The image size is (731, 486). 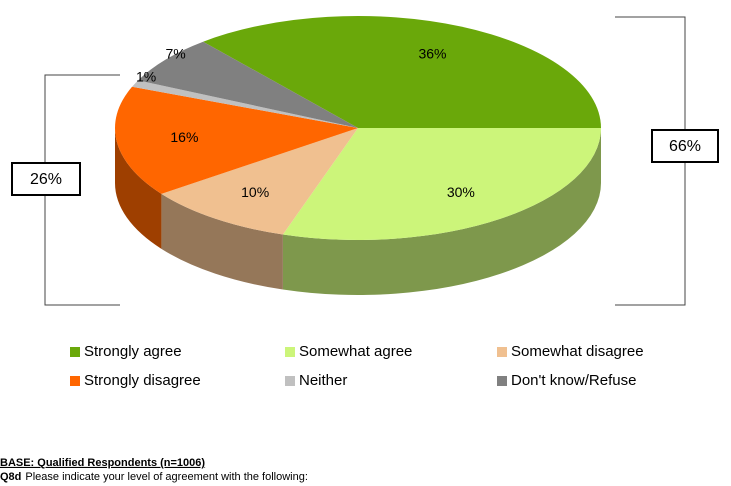 I want to click on legend-label: Don't know/Refuse, so click(x=573, y=380).